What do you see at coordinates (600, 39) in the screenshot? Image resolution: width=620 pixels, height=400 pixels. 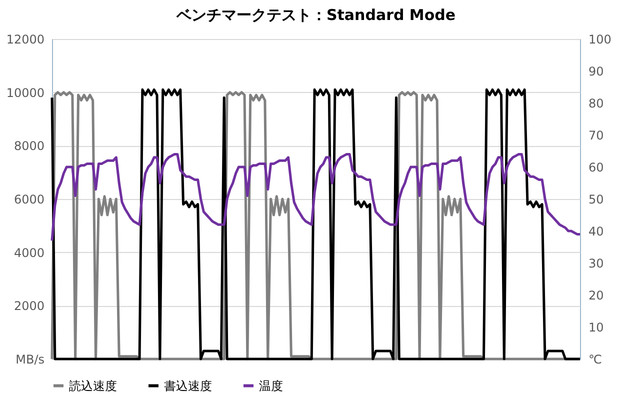 I see `y2-tick-label: 100` at bounding box center [600, 39].